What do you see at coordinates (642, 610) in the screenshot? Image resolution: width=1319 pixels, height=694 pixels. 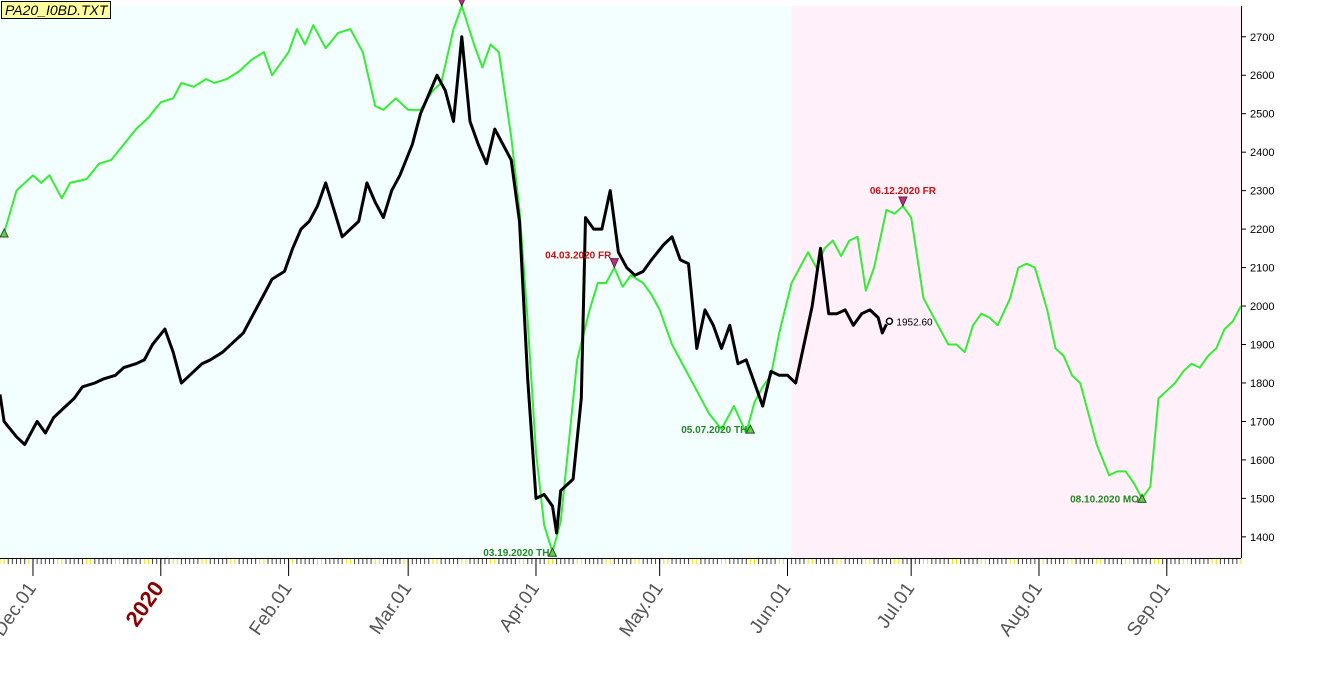 I see `x-tick-label: May.01` at bounding box center [642, 610].